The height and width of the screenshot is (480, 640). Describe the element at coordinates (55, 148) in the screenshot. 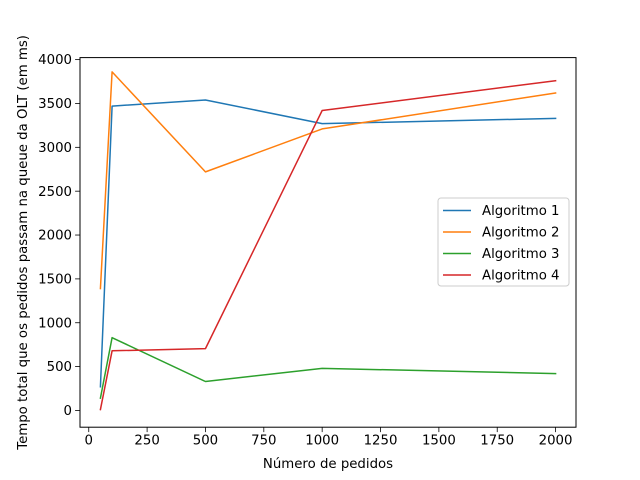

I see `y-tick-label: 3000` at that location.